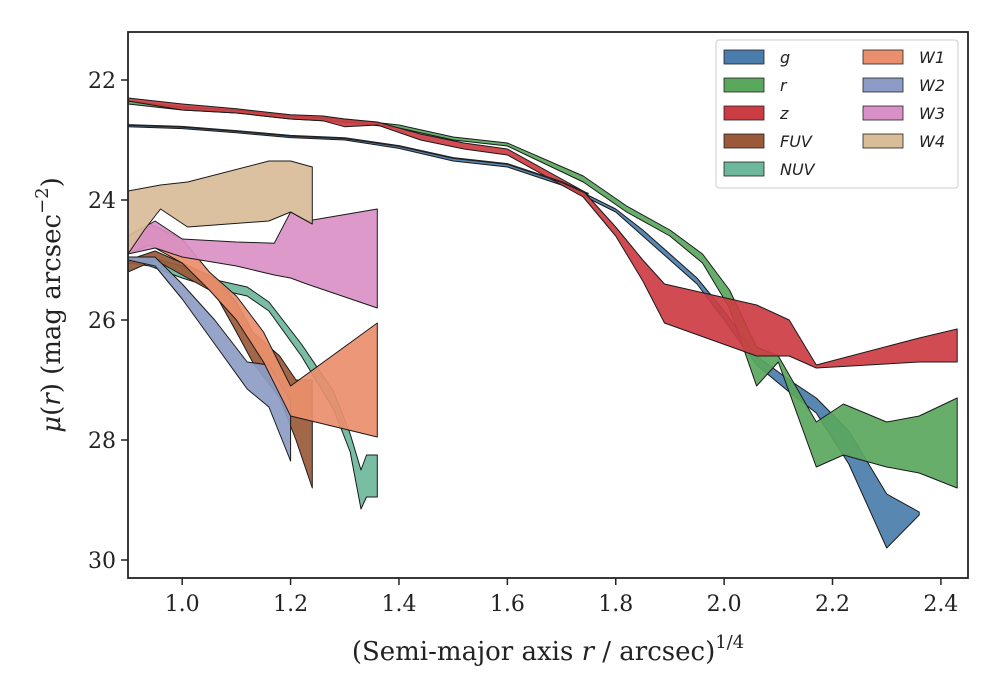 The image size is (1000, 700). I want to click on legend-label-r: r, so click(784, 85).